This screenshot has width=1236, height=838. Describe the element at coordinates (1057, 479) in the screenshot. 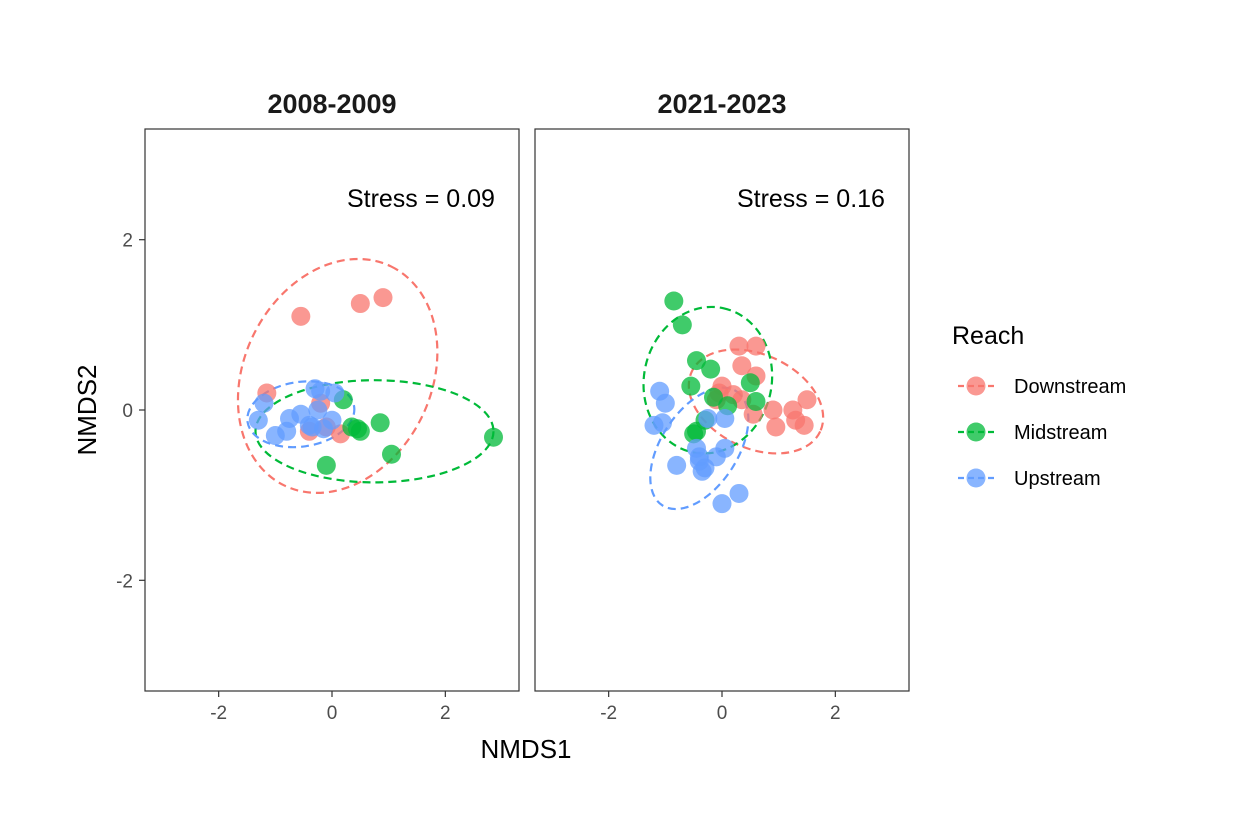

I see `legend-label: Upstream` at that location.